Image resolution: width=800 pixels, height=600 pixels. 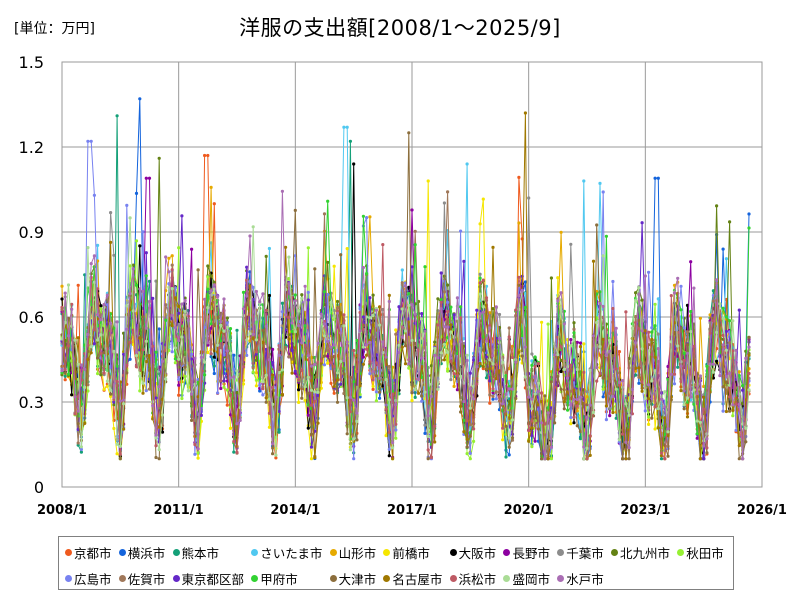 I want to click on legend-marker, so click(x=507, y=578).